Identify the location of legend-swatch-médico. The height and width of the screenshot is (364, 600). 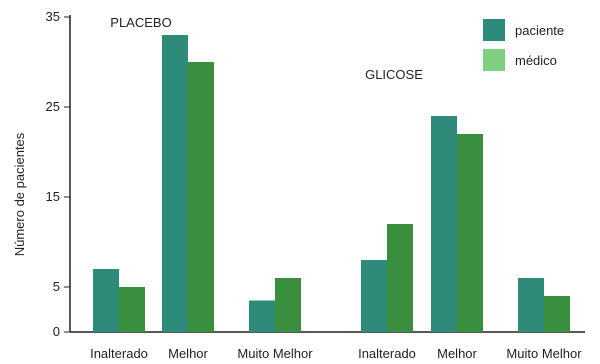
(494, 60).